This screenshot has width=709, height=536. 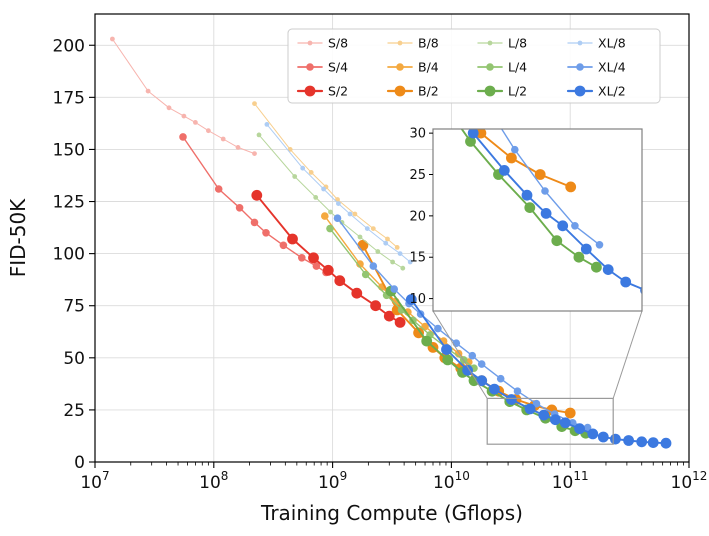 I want to click on legend-entry-l-2: L/2, so click(x=501, y=91).